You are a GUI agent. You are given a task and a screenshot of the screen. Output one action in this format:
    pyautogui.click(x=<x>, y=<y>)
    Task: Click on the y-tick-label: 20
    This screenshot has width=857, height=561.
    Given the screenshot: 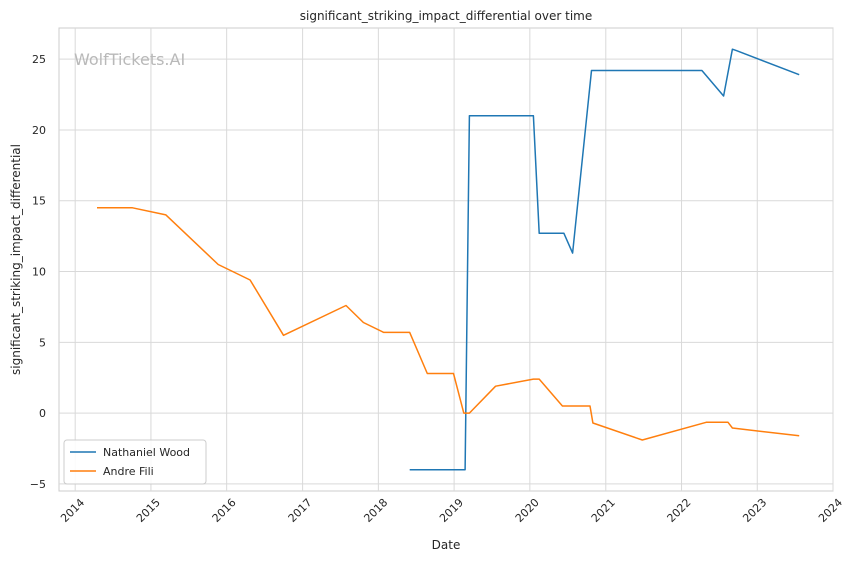 What is the action you would take?
    pyautogui.click(x=39, y=130)
    